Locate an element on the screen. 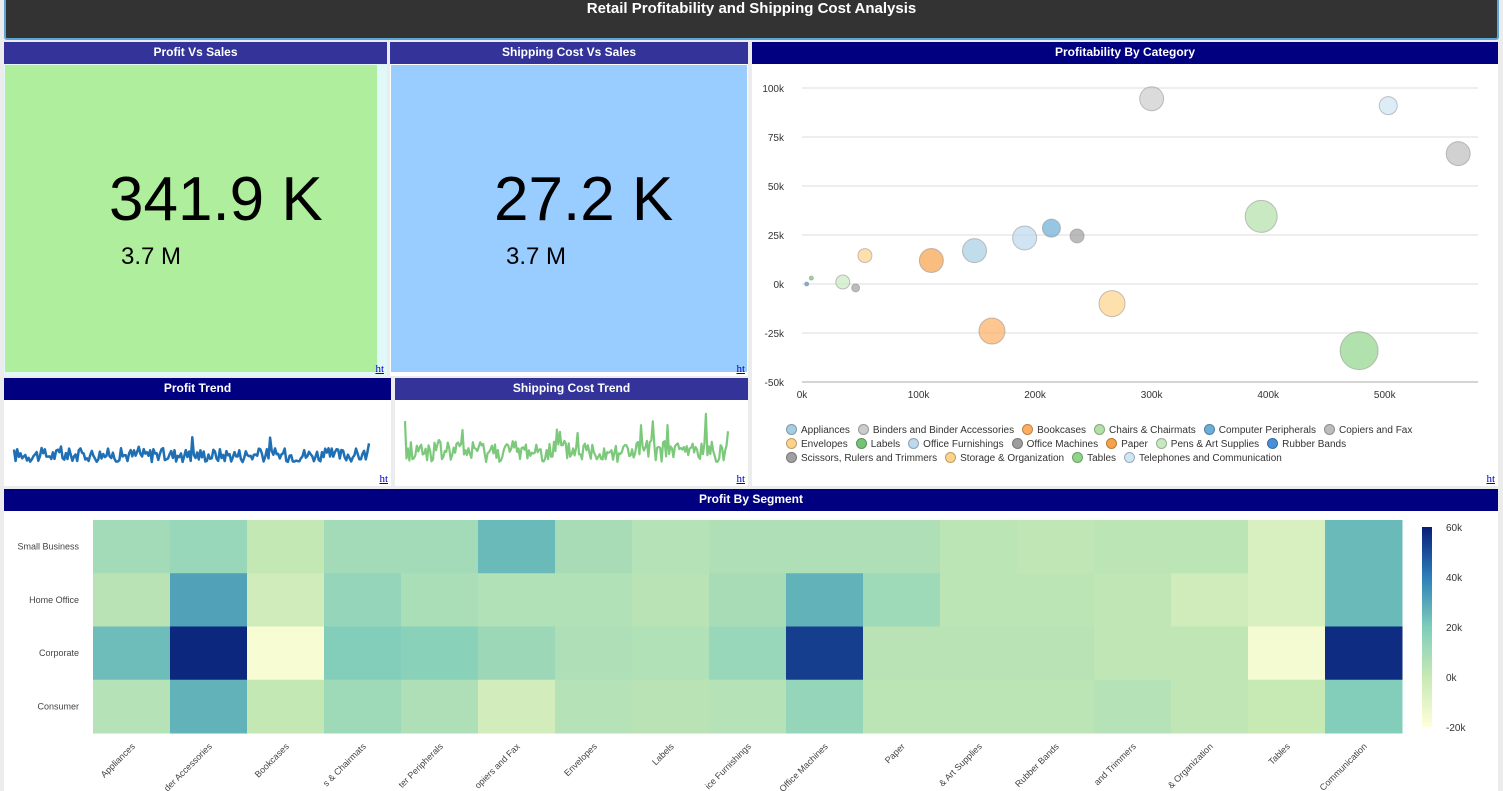  panel-title: Profit Vs Sales is located at coordinates (195, 53).